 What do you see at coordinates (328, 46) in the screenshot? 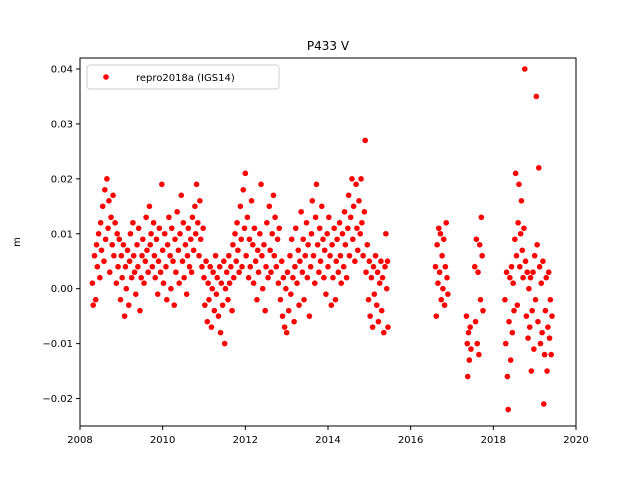
I see `chart-title: P433 V` at bounding box center [328, 46].